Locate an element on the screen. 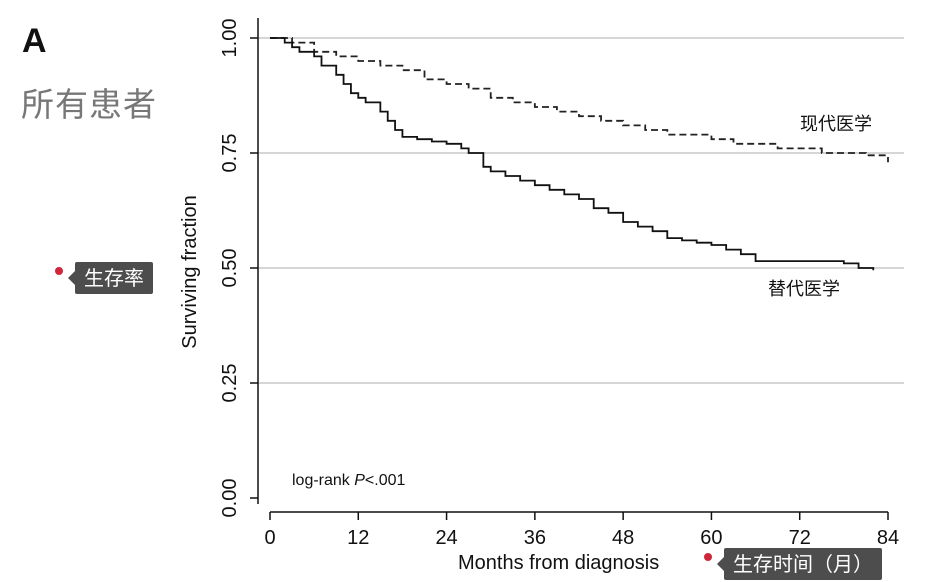  y-tick-label-0: 0.00 is located at coordinates (230, 498).